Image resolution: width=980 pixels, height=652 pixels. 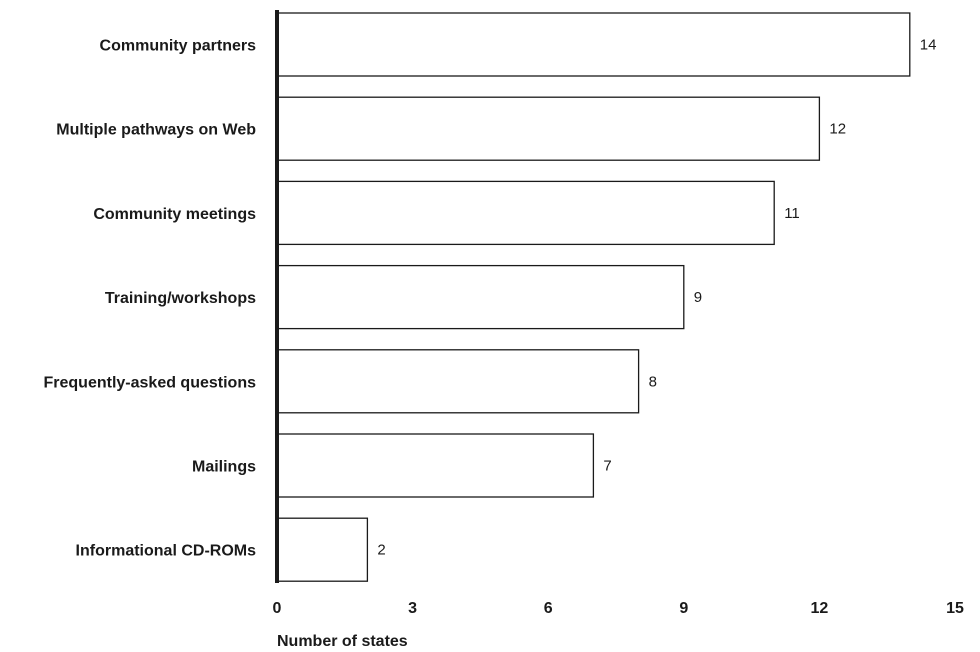 What do you see at coordinates (381, 550) in the screenshot?
I see `value-label-6: 2` at bounding box center [381, 550].